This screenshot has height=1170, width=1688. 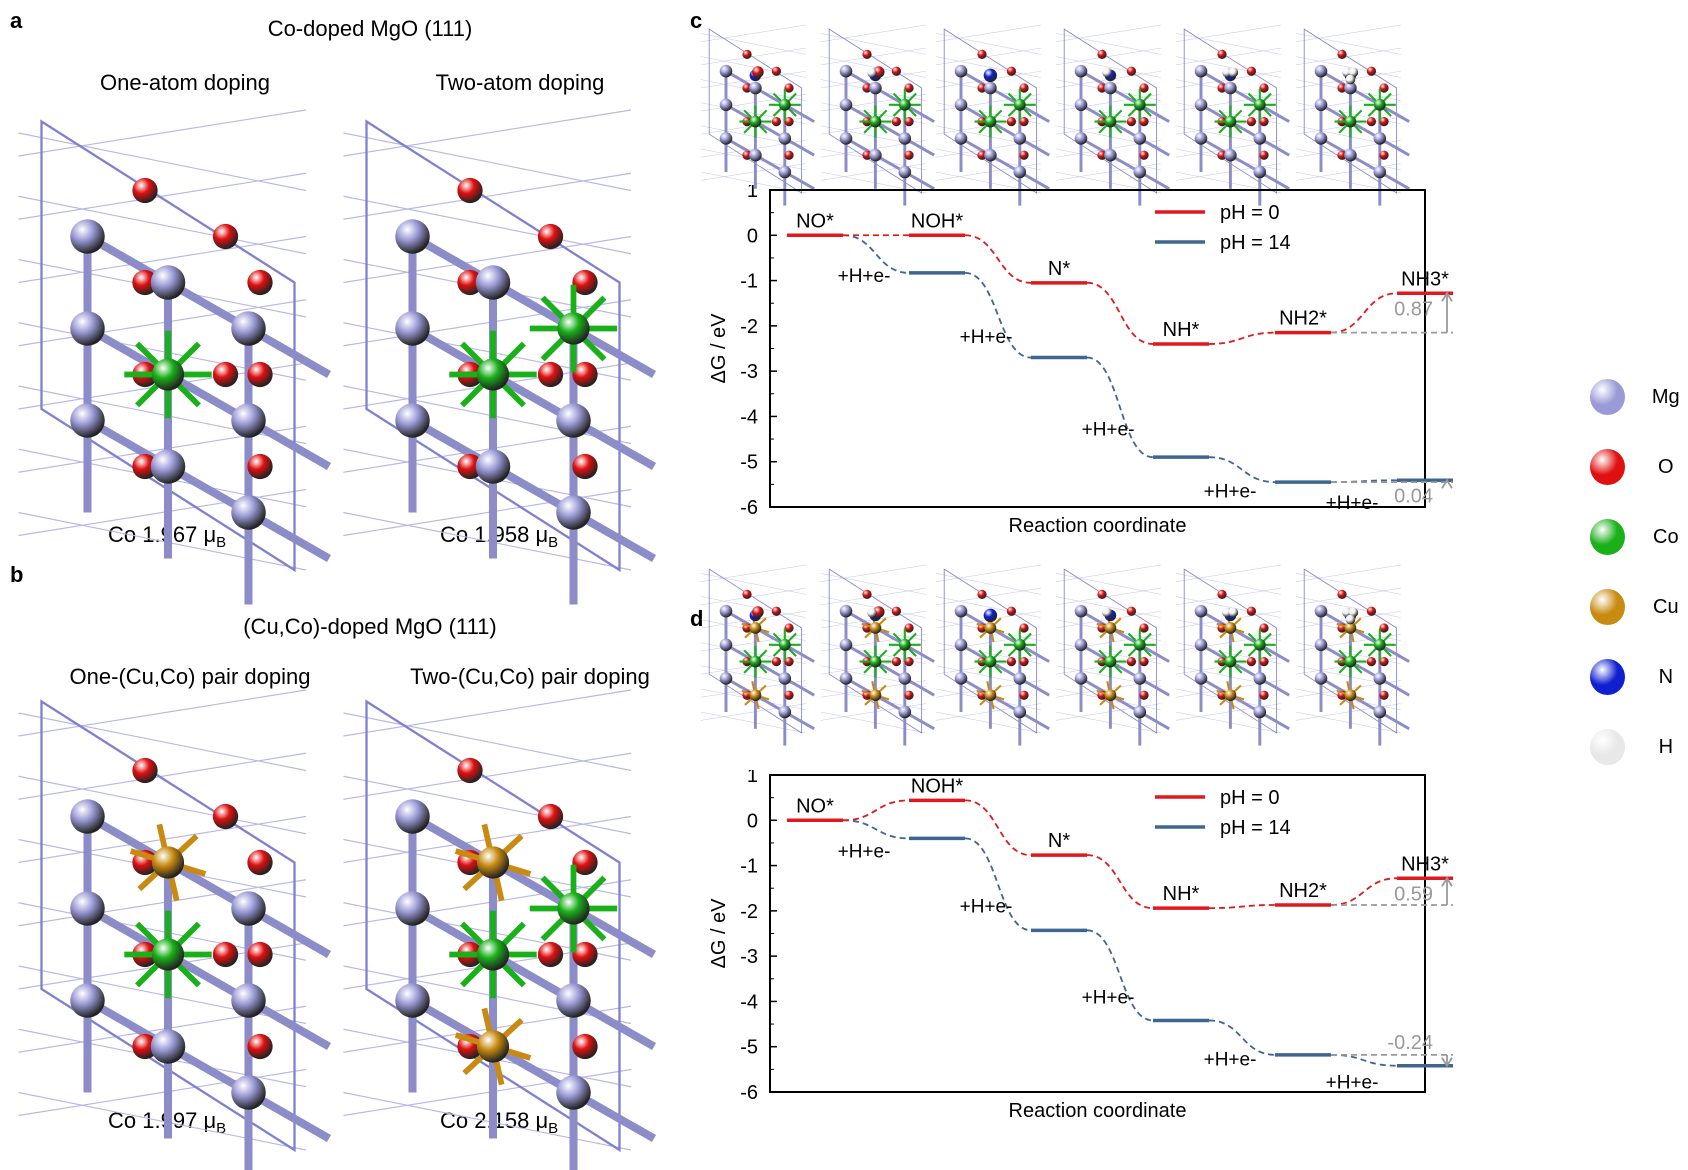 I want to click on panel-a-header: Co-doped MgO (111), so click(x=370, y=28).